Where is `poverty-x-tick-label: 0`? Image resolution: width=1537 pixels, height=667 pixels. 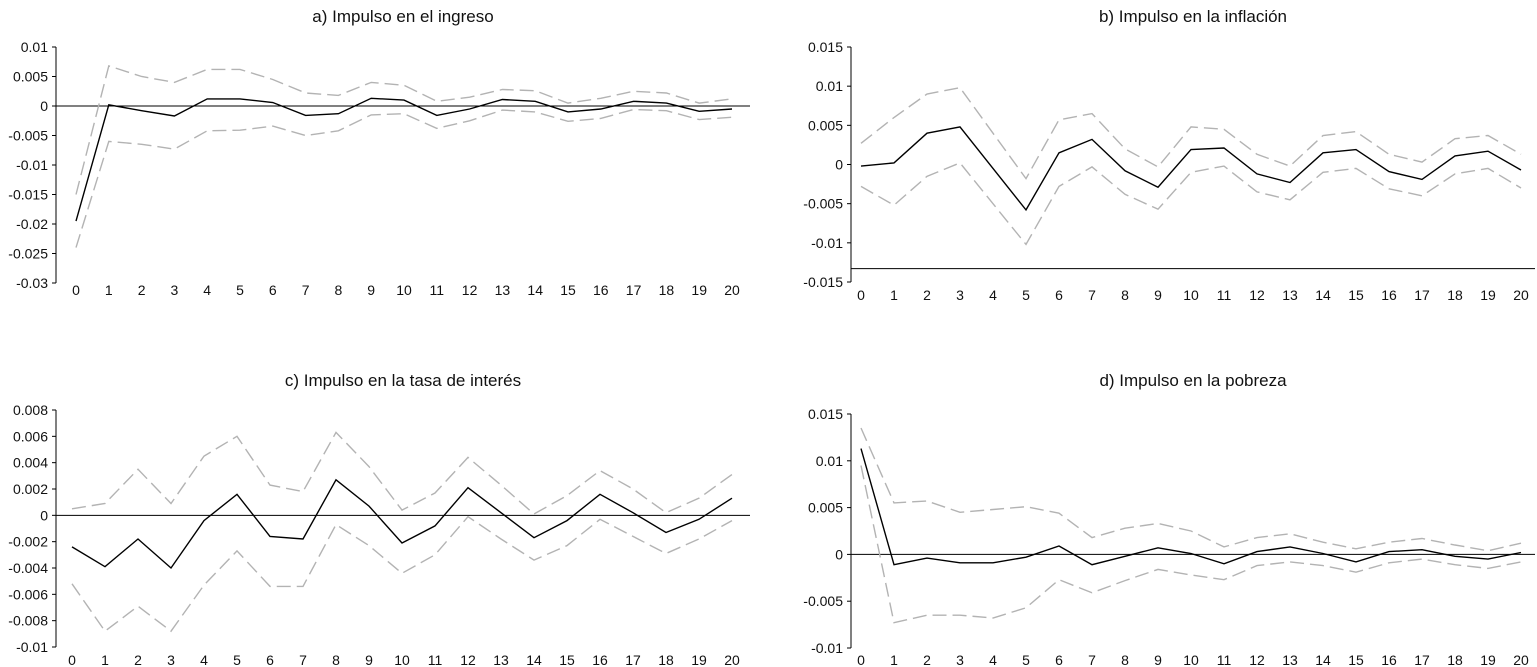
poverty-x-tick-label: 0 is located at coordinates (861, 659).